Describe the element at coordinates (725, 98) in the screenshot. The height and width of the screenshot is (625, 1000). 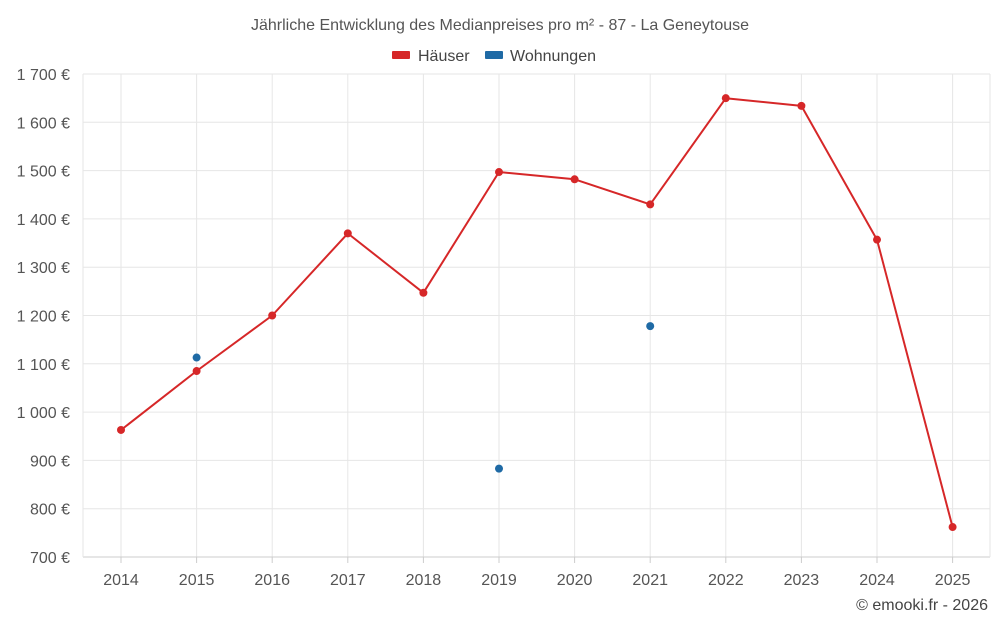
I see `data-point-haeuser-2022` at that location.